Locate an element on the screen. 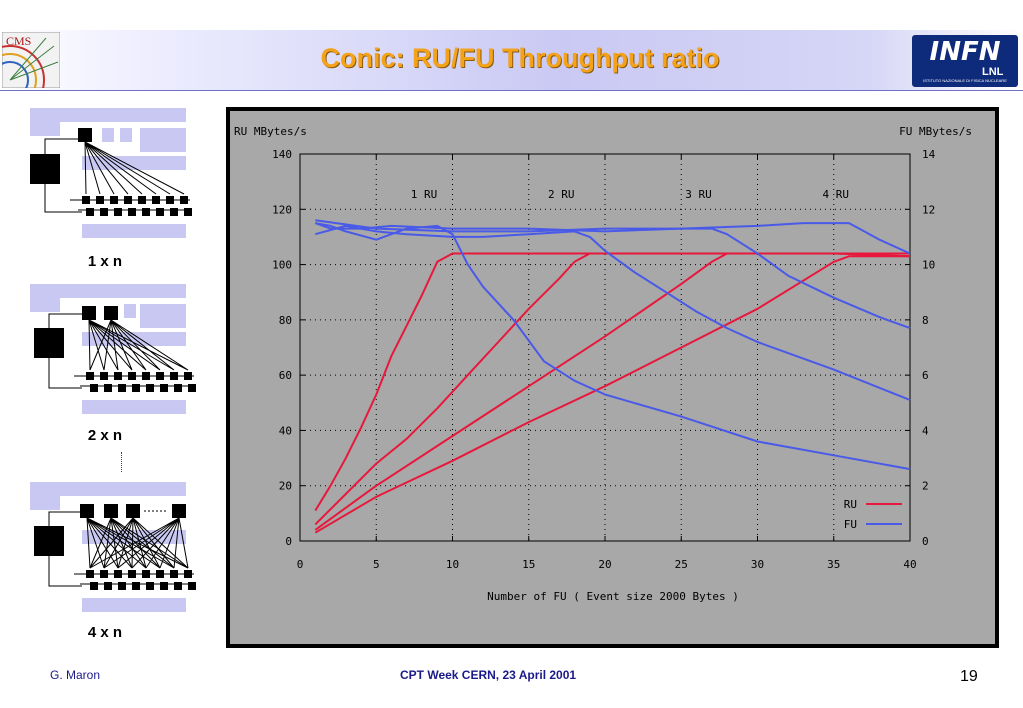 The width and height of the screenshot is (1023, 708). lnl-logo-text: LNL is located at coordinates (993, 72).